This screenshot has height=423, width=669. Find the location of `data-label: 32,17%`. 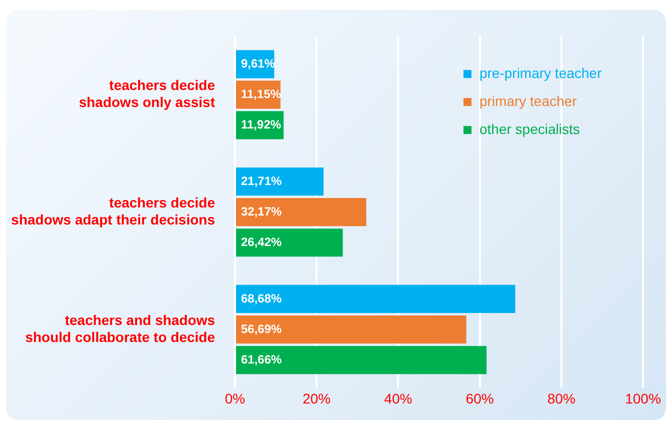

data-label: 32,17% is located at coordinates (261, 211).